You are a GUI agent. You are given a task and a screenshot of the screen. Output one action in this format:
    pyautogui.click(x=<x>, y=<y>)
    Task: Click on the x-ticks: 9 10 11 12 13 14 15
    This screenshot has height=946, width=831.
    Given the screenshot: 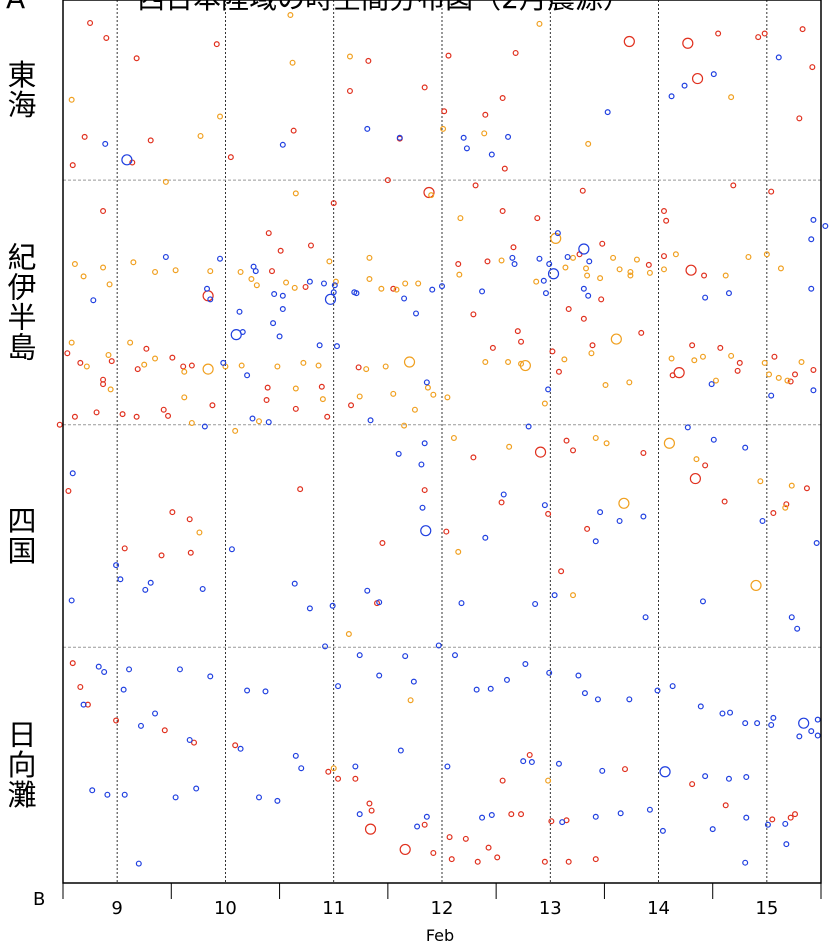 What is the action you would take?
    pyautogui.click(x=442, y=901)
    